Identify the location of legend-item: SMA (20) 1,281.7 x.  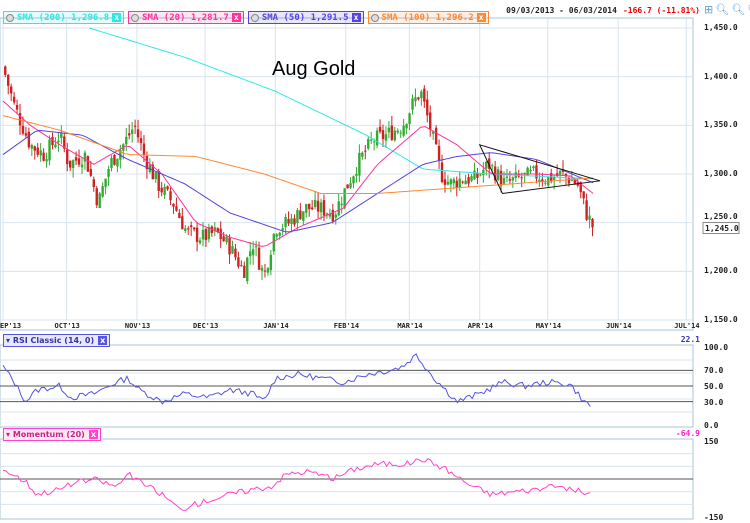
(186, 17).